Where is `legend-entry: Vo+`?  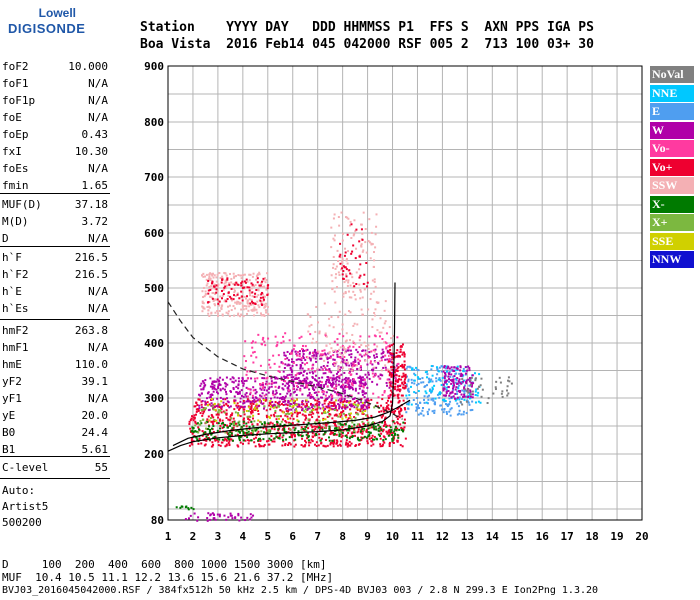 legend-entry: Vo+ is located at coordinates (672, 167).